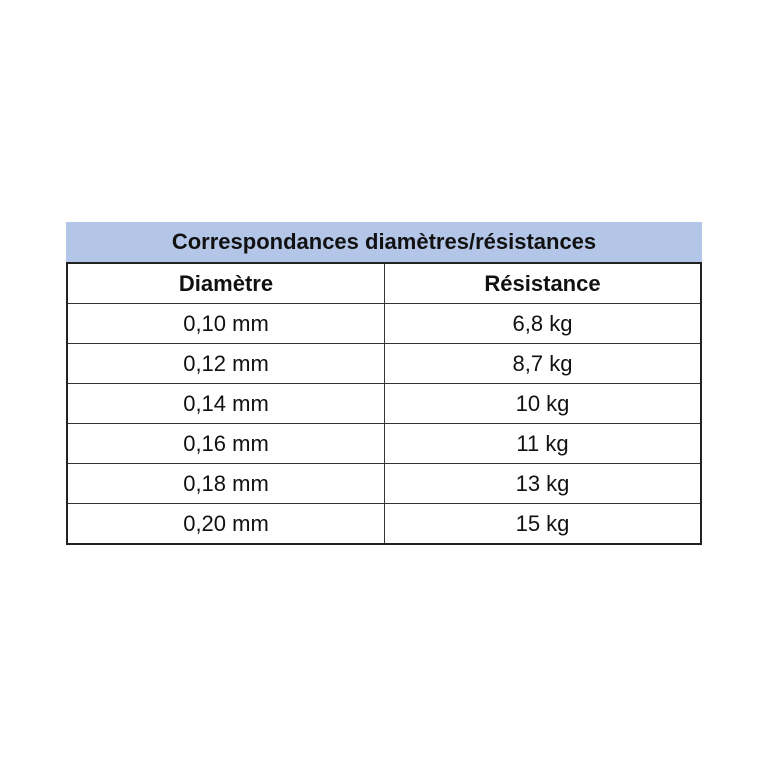  I want to click on cell-diameter: 0,20 mm, so click(225, 524).